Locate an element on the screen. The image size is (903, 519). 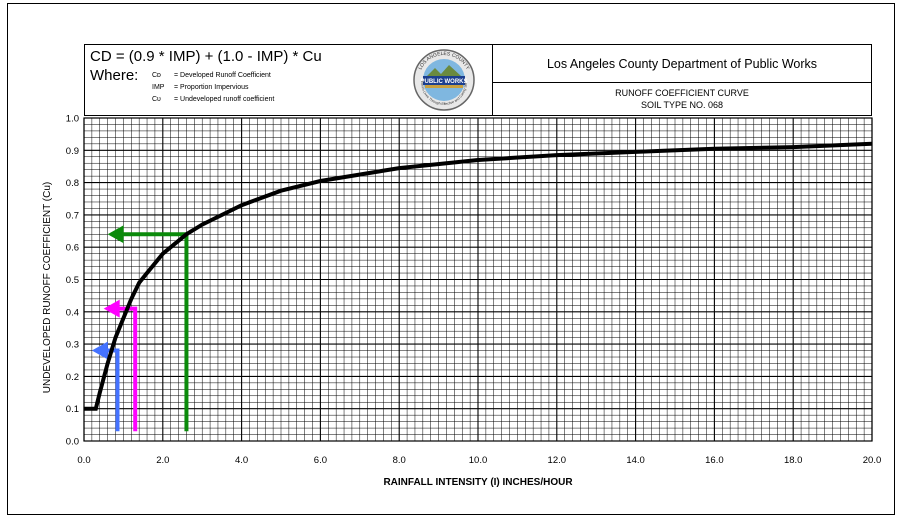
formula: CD = (0.9 * IMP) + (1.0 - IMP) * Cu is located at coordinates (206, 56).